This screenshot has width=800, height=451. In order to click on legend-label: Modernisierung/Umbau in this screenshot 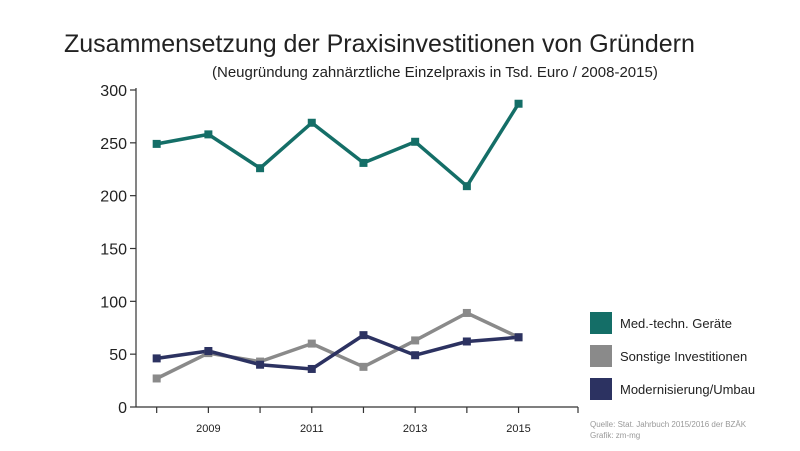, I will do `click(688, 389)`.